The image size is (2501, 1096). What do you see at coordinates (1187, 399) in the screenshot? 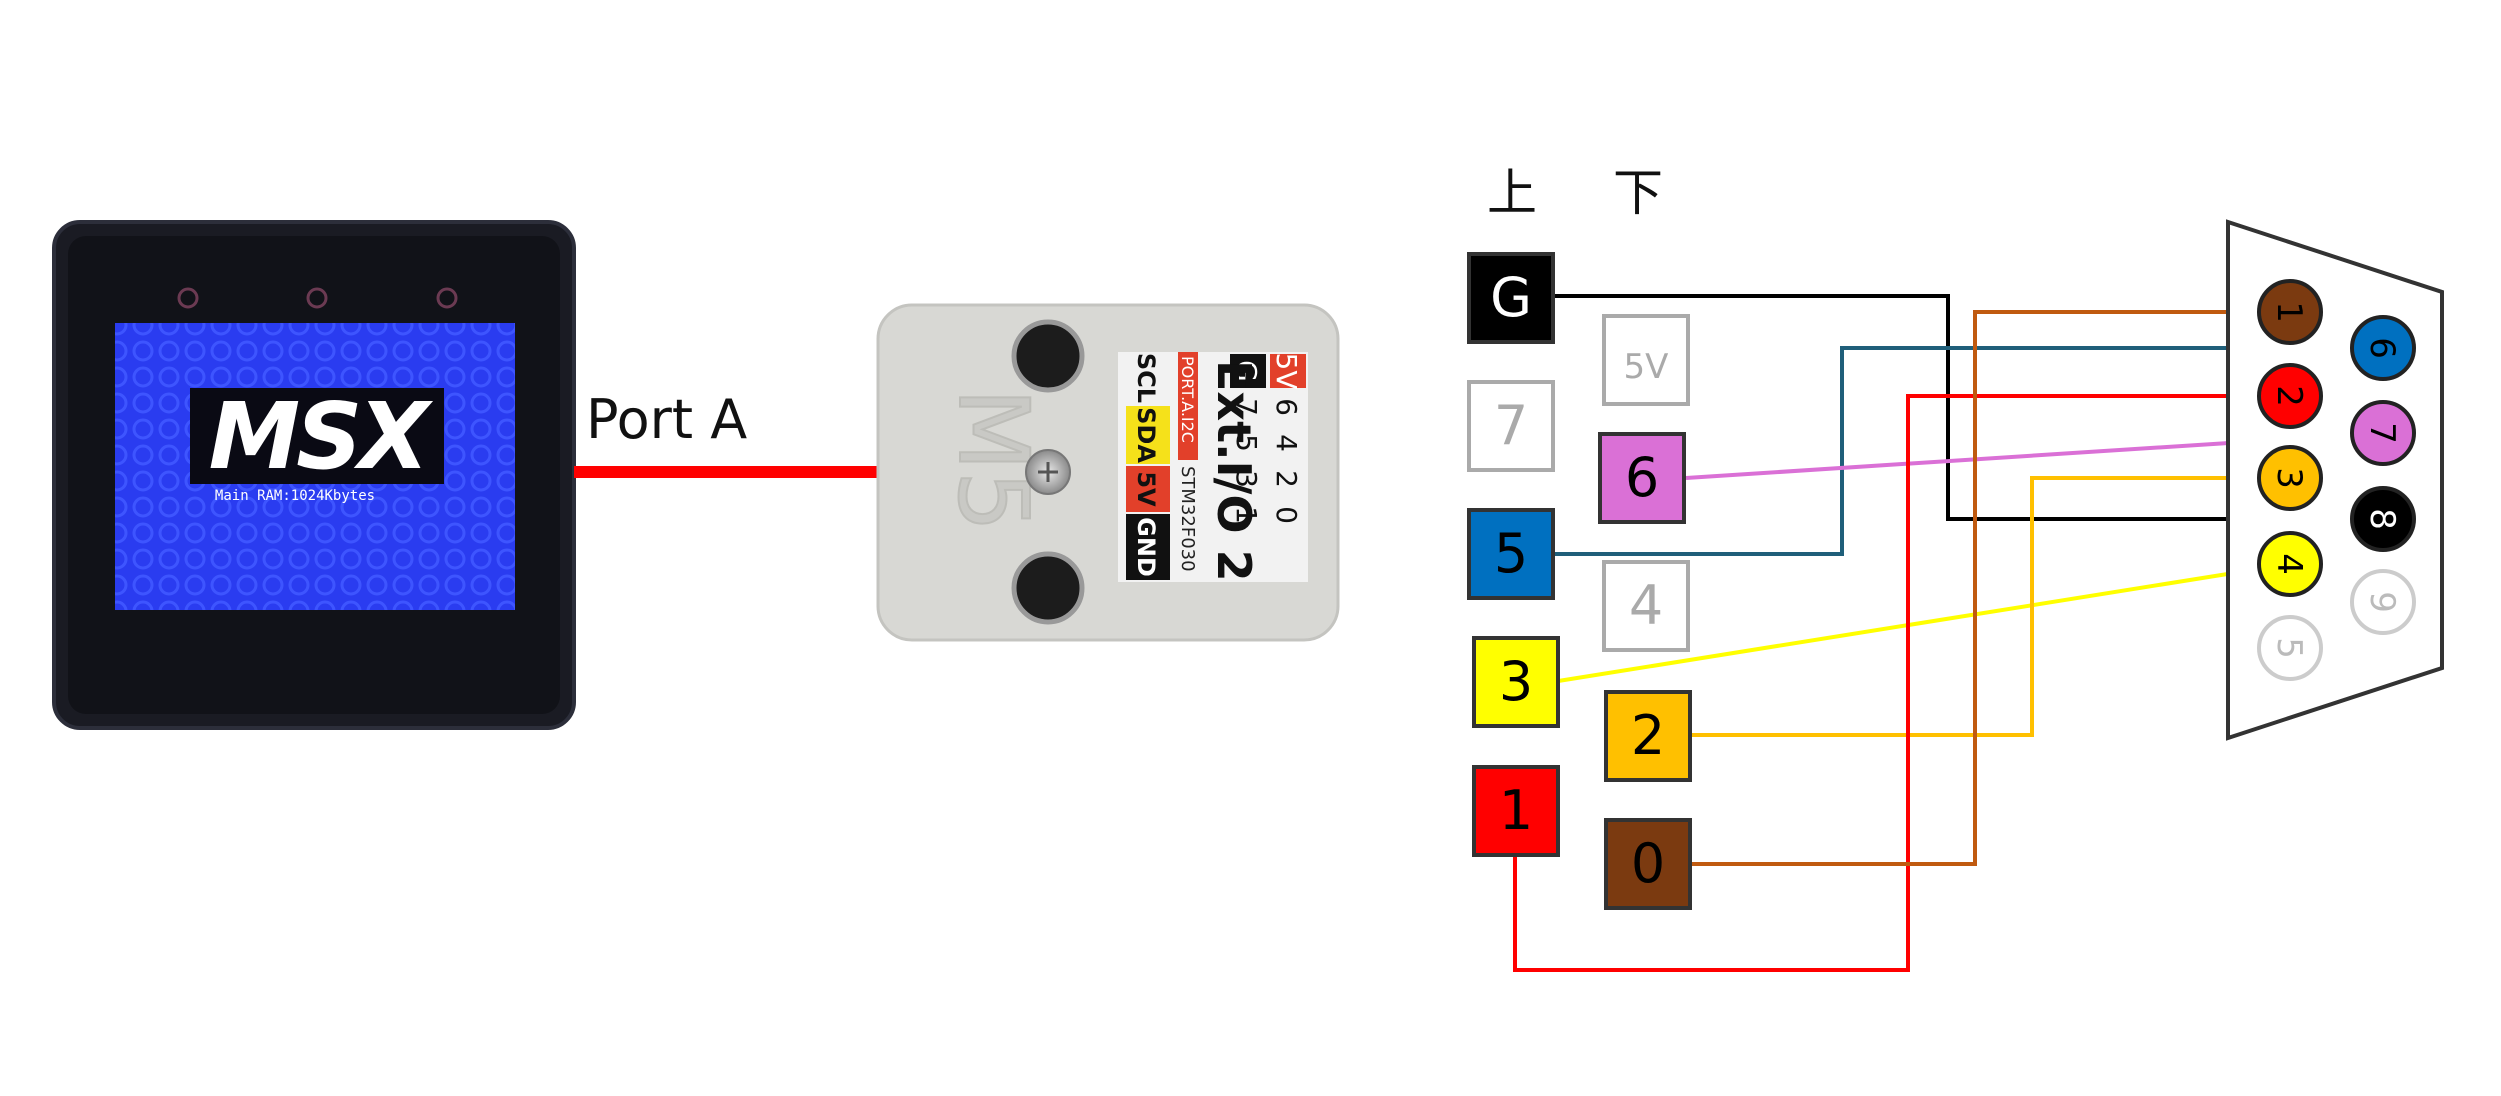
I see `port-a-i2c-label: PORT.A.I2C` at bounding box center [1187, 399].